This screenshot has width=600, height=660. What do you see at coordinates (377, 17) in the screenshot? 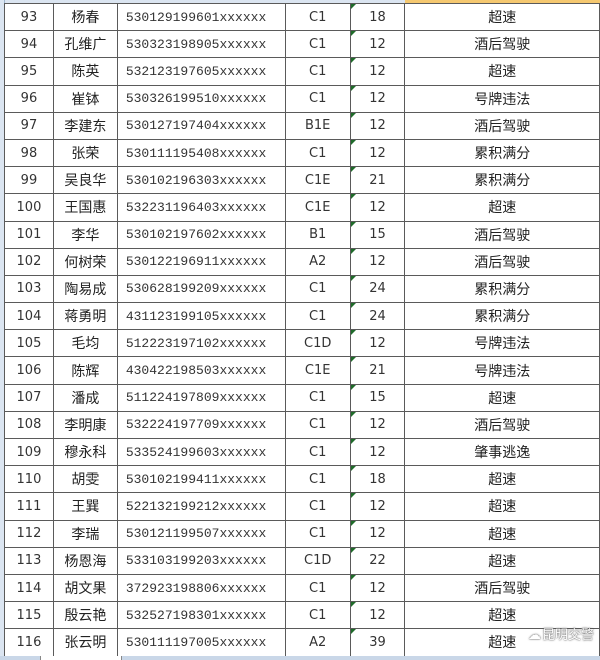
I see `cell-points: 18` at bounding box center [377, 17].